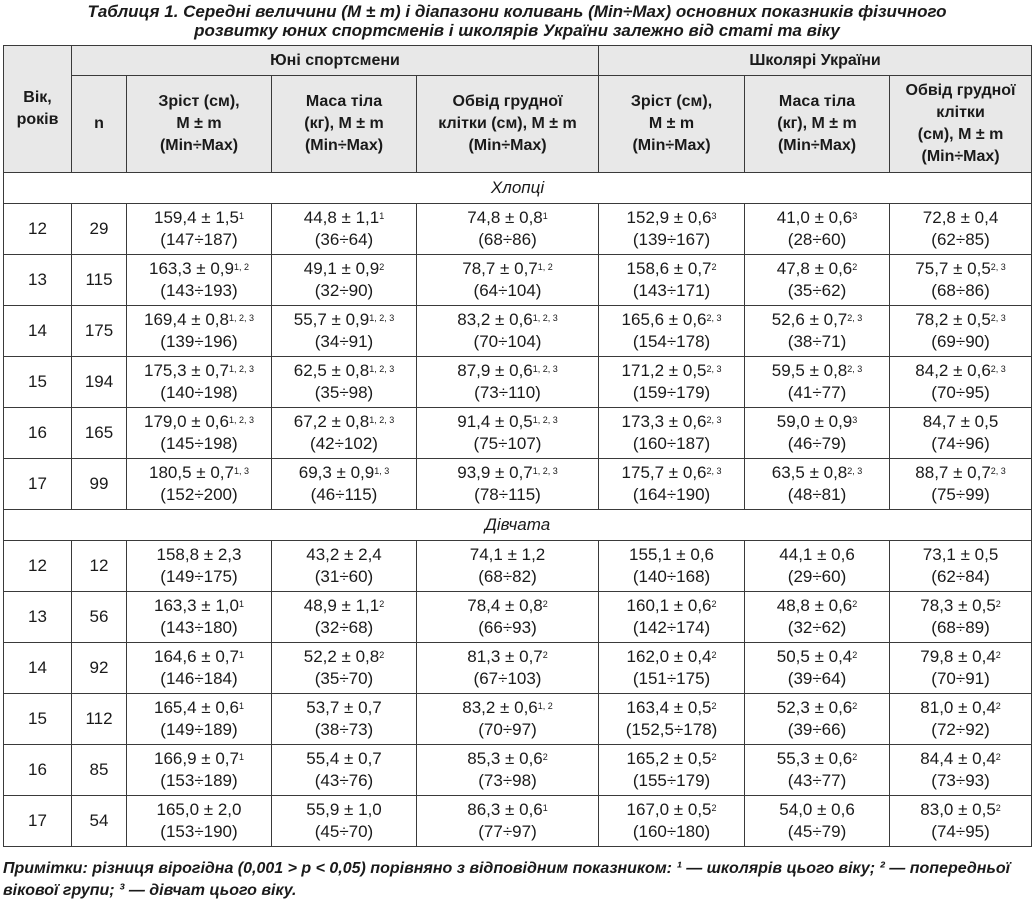 The width and height of the screenshot is (1034, 905). What do you see at coordinates (344, 809) in the screenshot?
I see `mean-text: 55,9 ± 1,0` at bounding box center [344, 809].